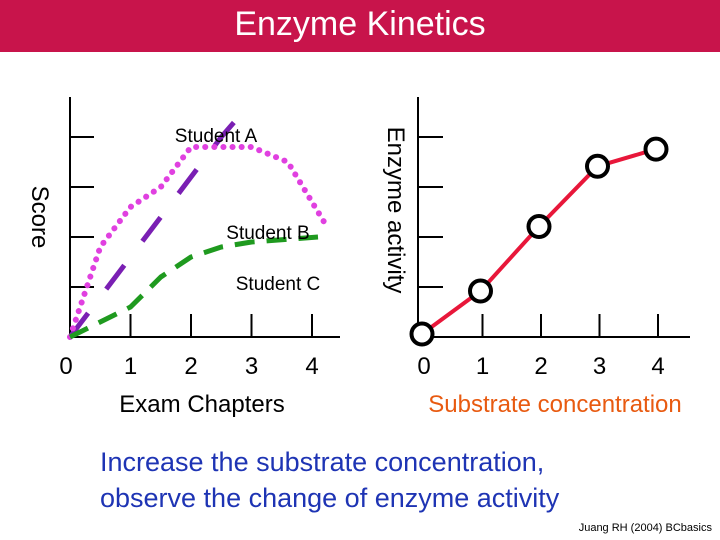 This screenshot has height=540, width=720. Describe the element at coordinates (278, 284) in the screenshot. I see `student-c-label: Student C` at that location.